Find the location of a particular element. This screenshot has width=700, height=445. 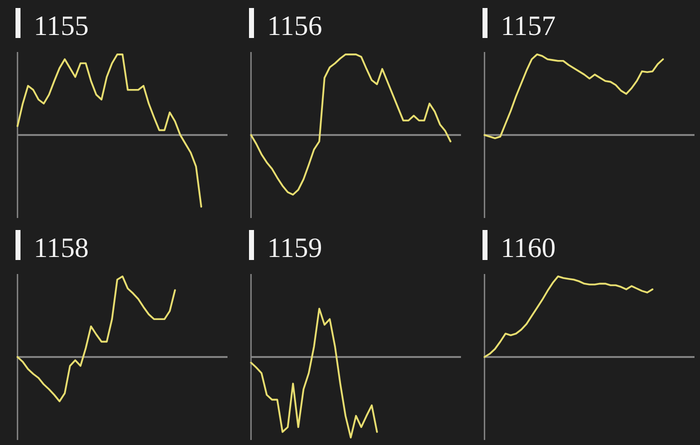

chart-title: 1158 is located at coordinates (62, 248).